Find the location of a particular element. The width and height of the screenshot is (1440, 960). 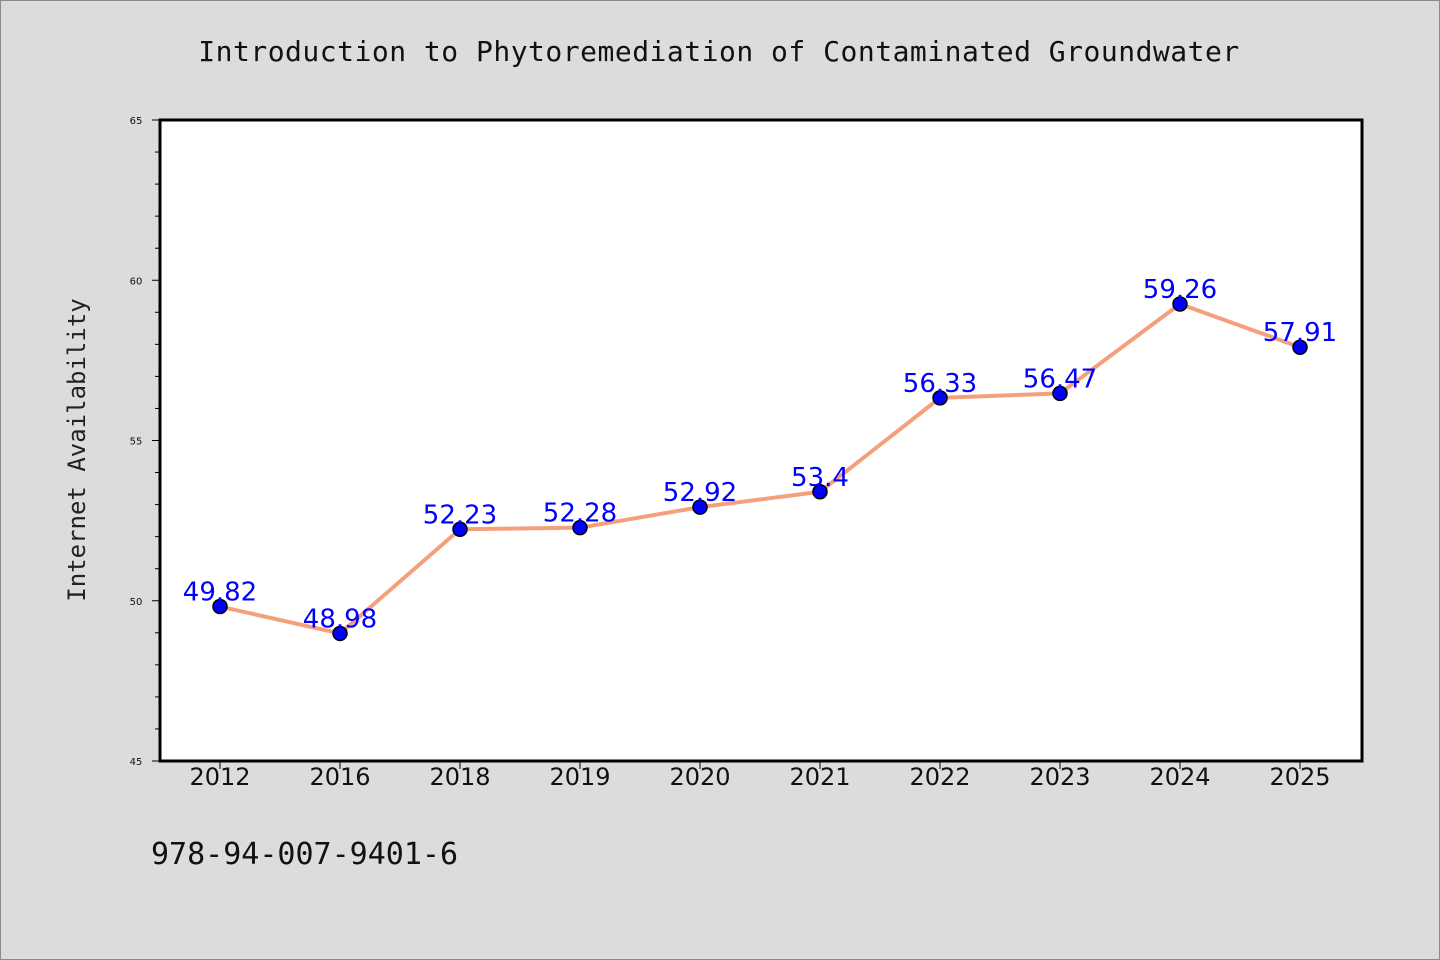

data-label: 57.91 is located at coordinates (1300, 333).